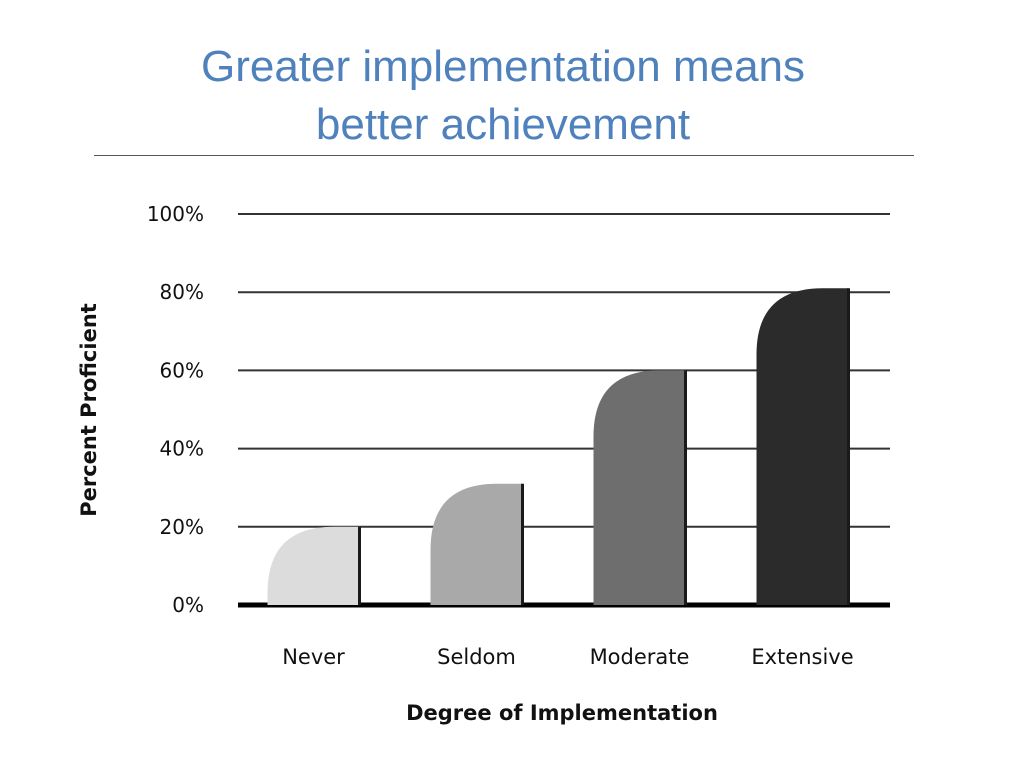 The image size is (1024, 768). What do you see at coordinates (89, 410) in the screenshot?
I see `y-axis-title: Percent Proficient` at bounding box center [89, 410].